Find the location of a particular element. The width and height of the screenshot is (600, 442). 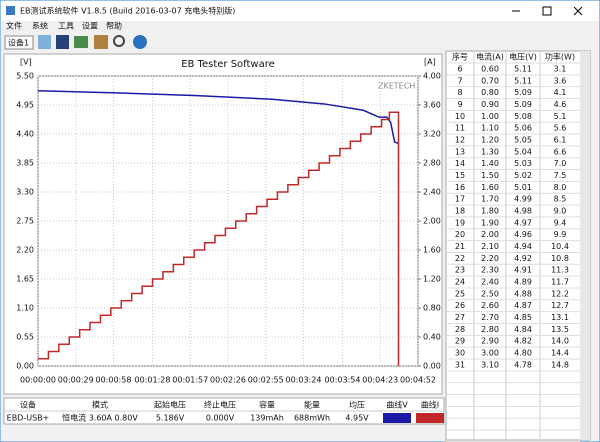

y2-axis-label: [A] is located at coordinates (430, 62).